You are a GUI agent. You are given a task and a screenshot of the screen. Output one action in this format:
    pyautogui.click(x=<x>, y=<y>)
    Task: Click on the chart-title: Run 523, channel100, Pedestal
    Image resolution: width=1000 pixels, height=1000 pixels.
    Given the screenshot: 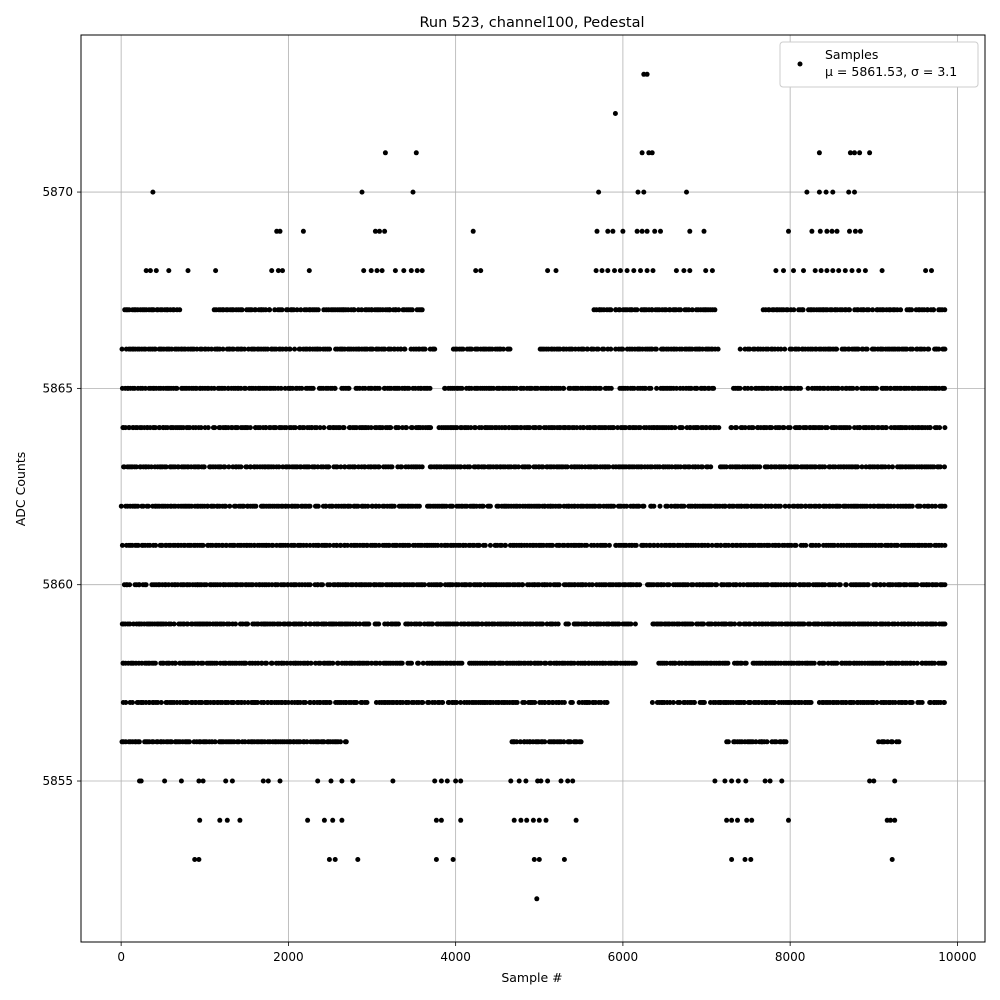 What is the action you would take?
    pyautogui.click(x=531, y=23)
    